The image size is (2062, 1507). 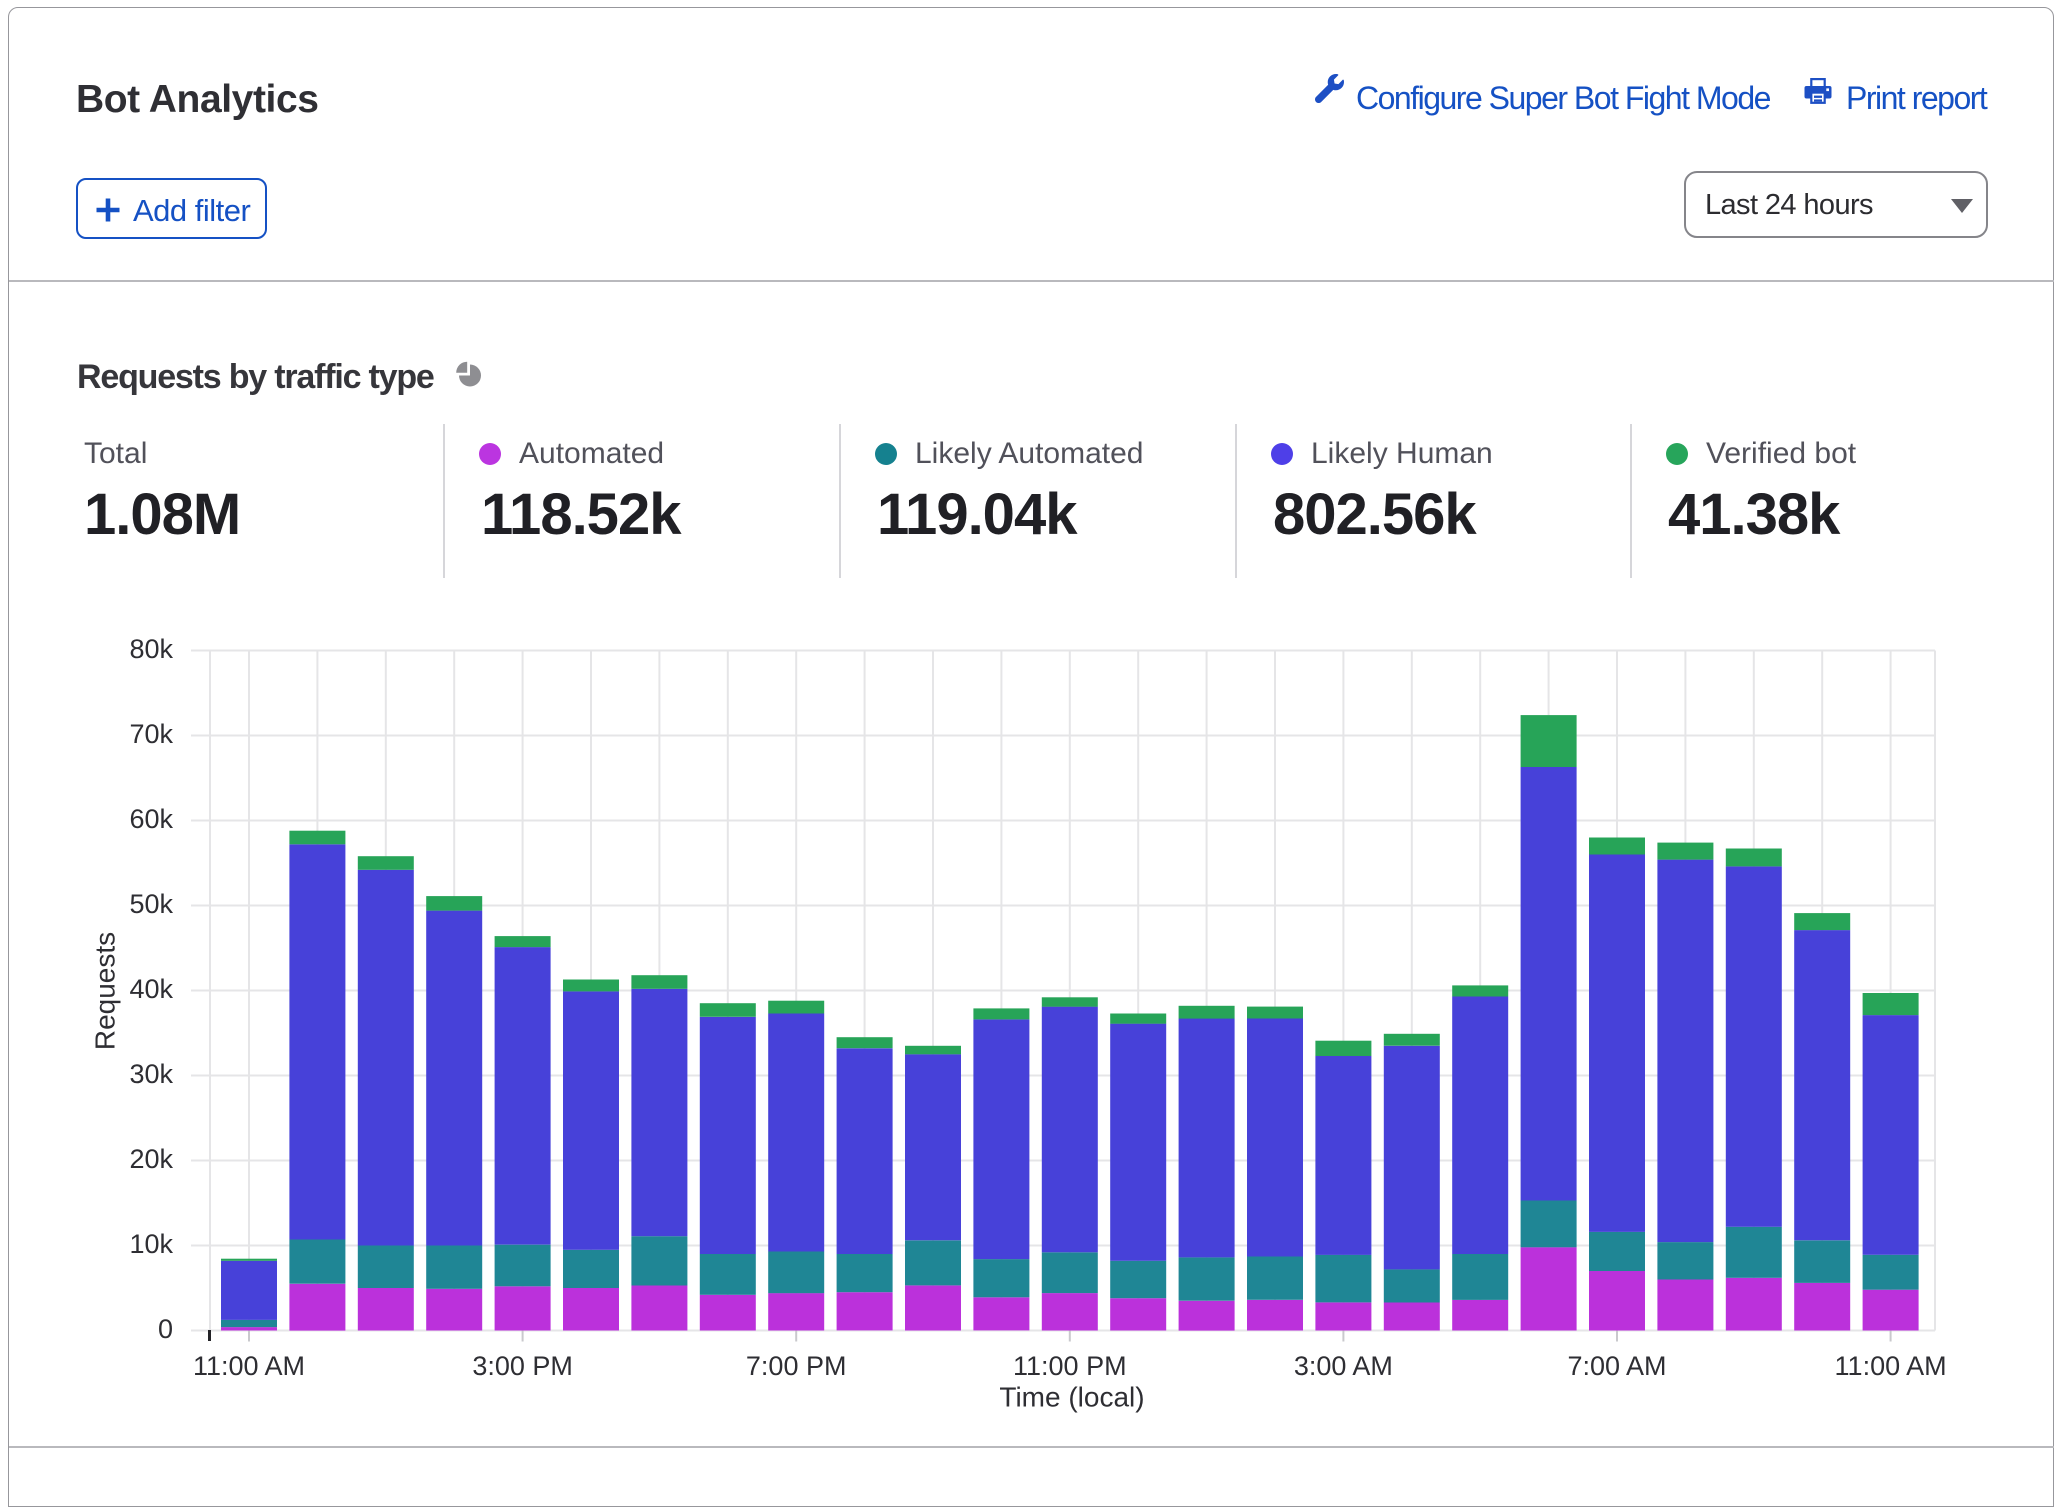 I want to click on svg-text: Time (local), so click(x=1071, y=1397).